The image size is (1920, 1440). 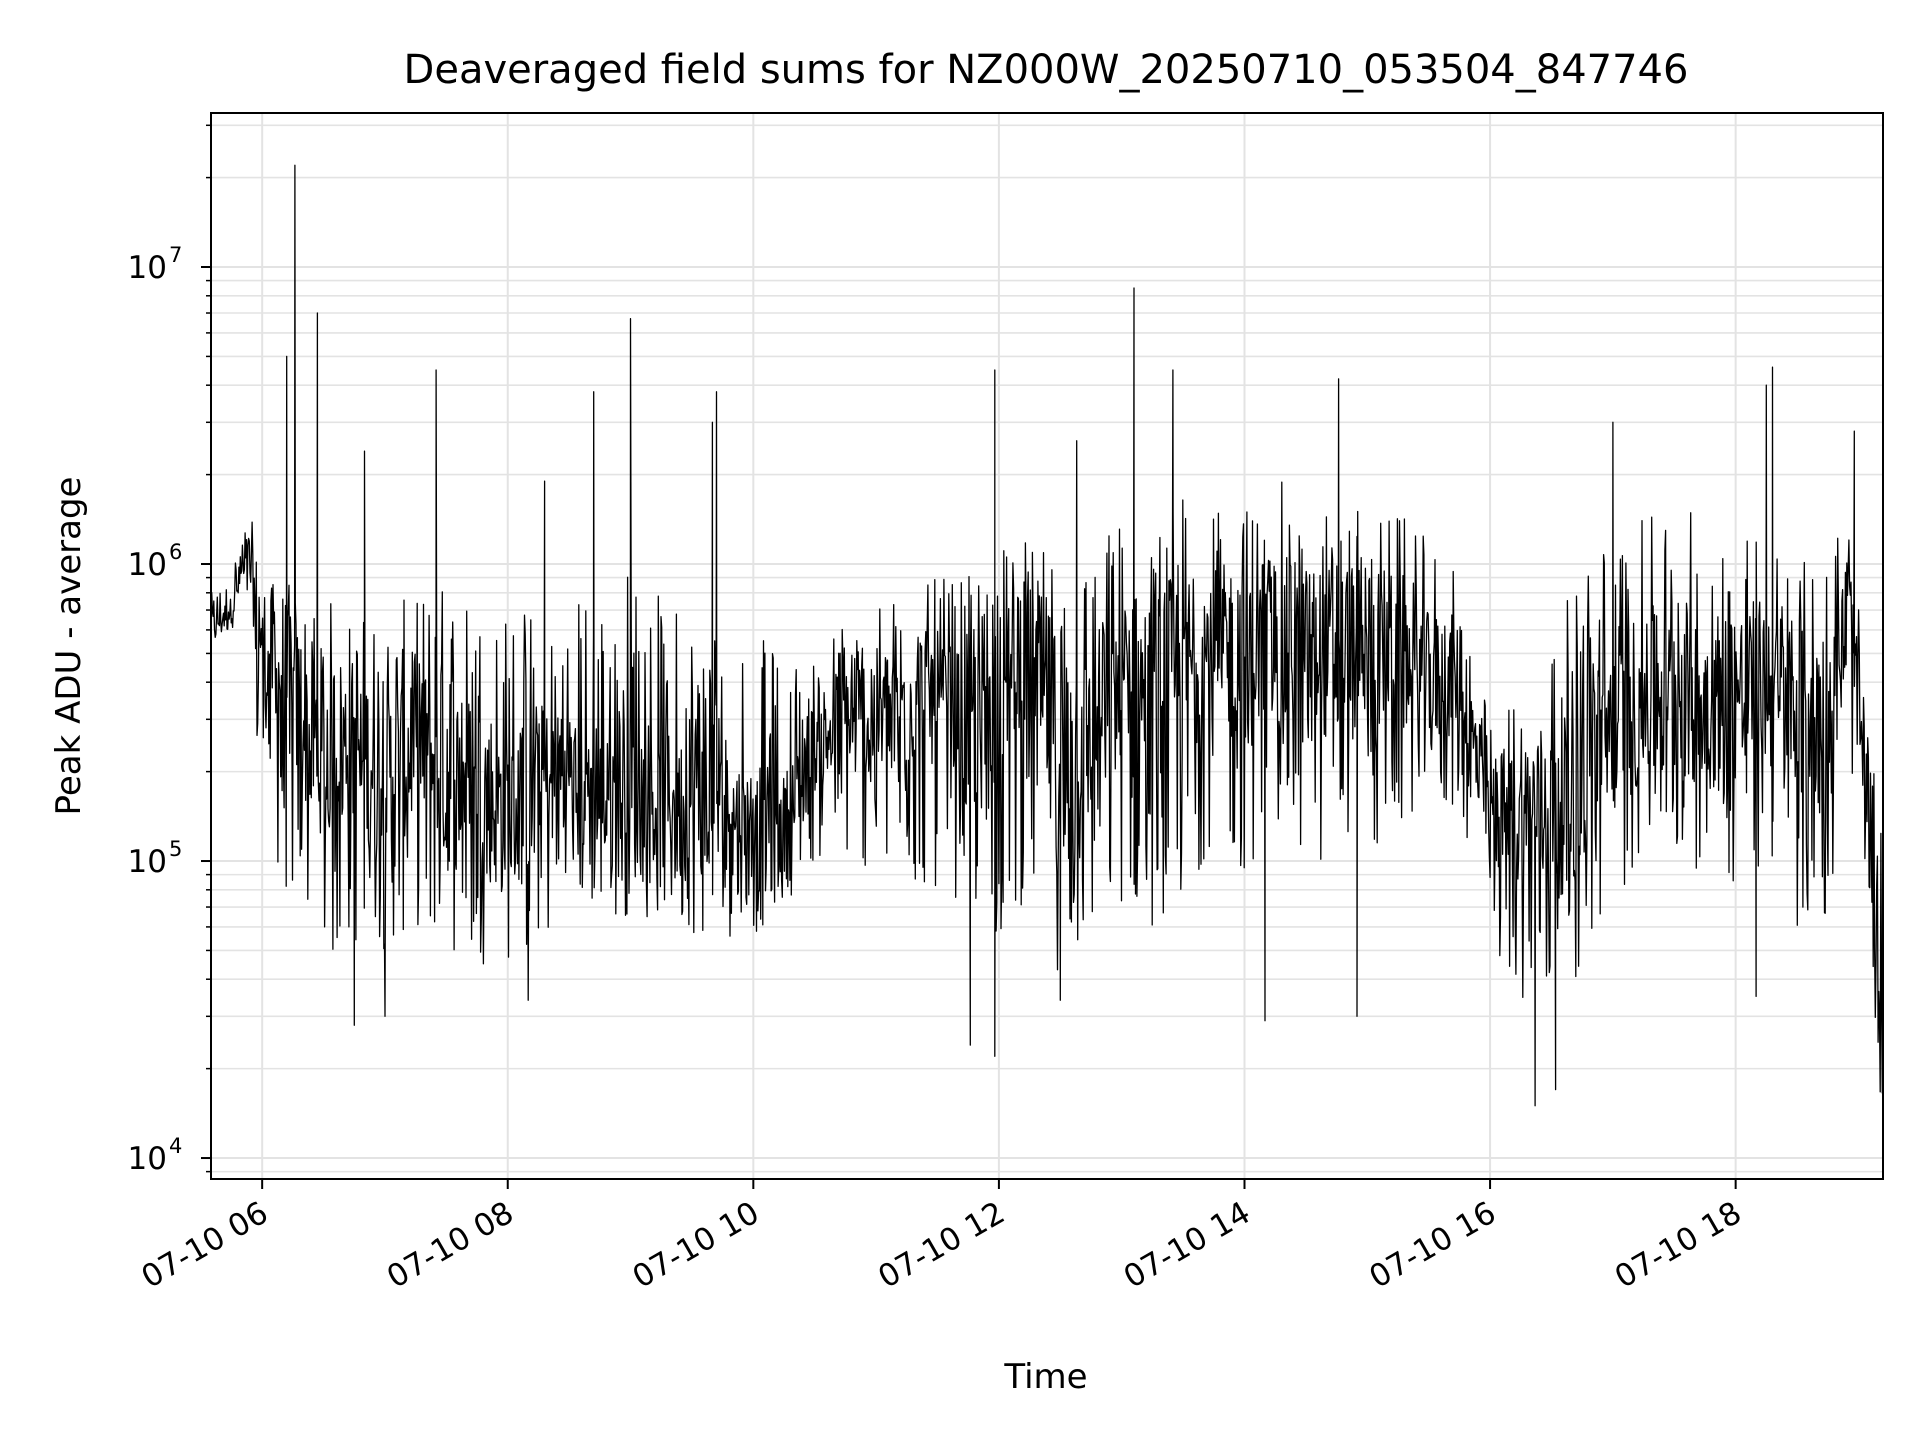 What do you see at coordinates (1045, 1377) in the screenshot?
I see `x-axis-label: Time` at bounding box center [1045, 1377].